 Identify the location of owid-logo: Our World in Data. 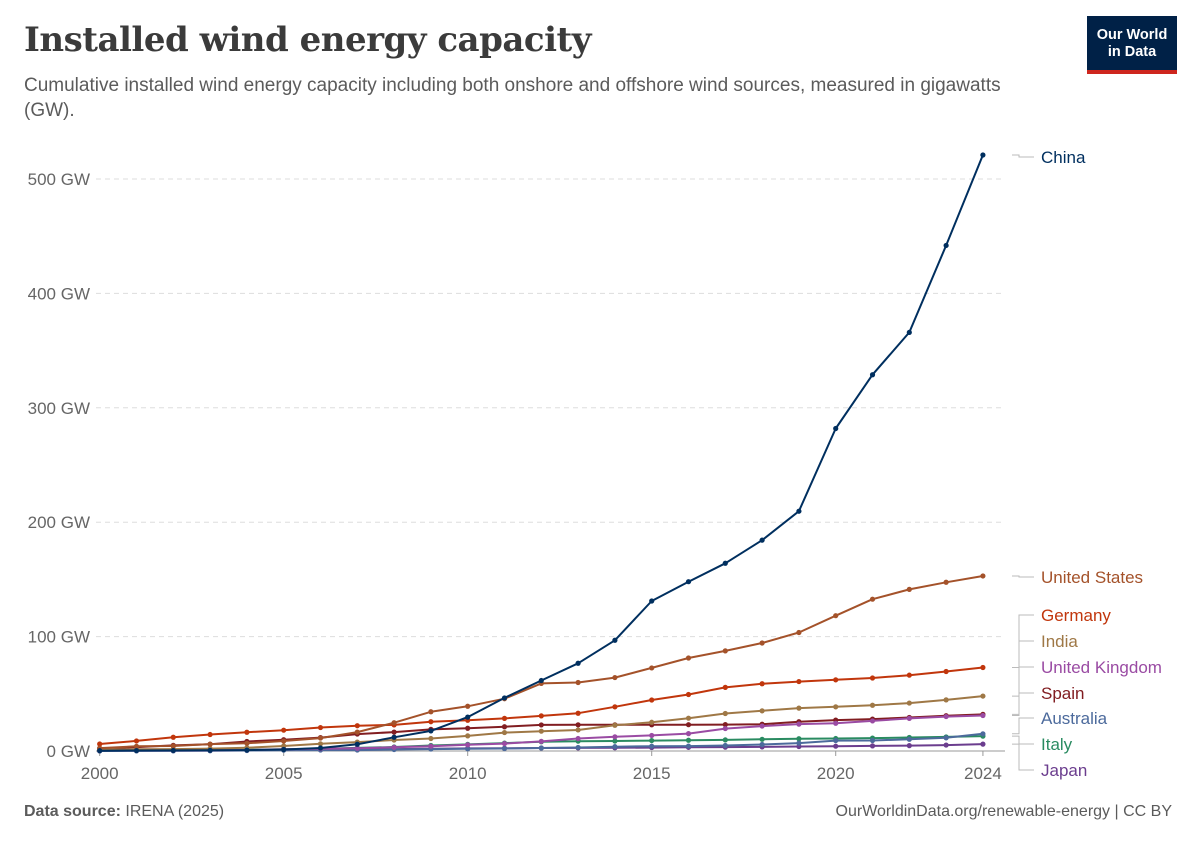
(1132, 45).